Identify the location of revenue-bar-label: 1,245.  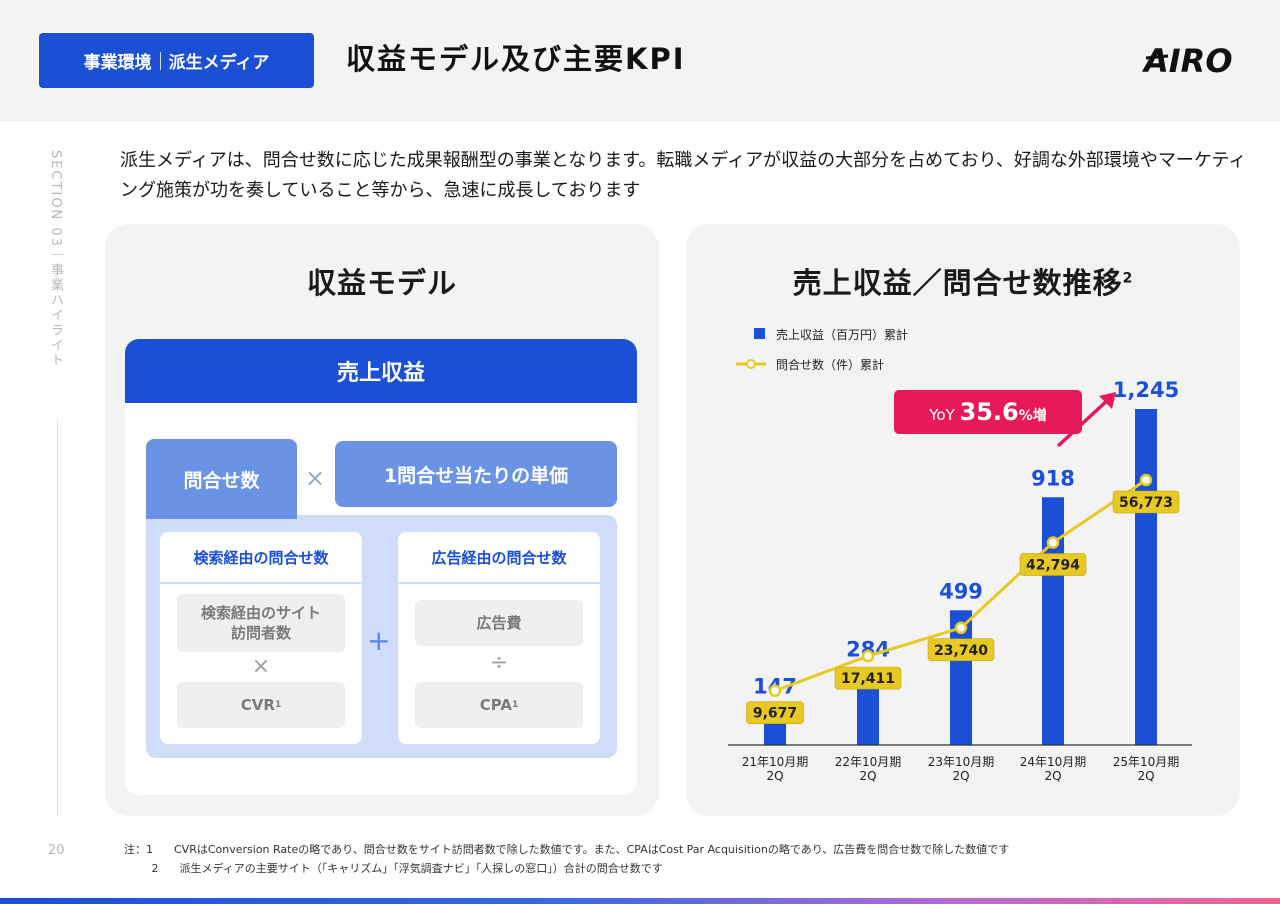
(1146, 390).